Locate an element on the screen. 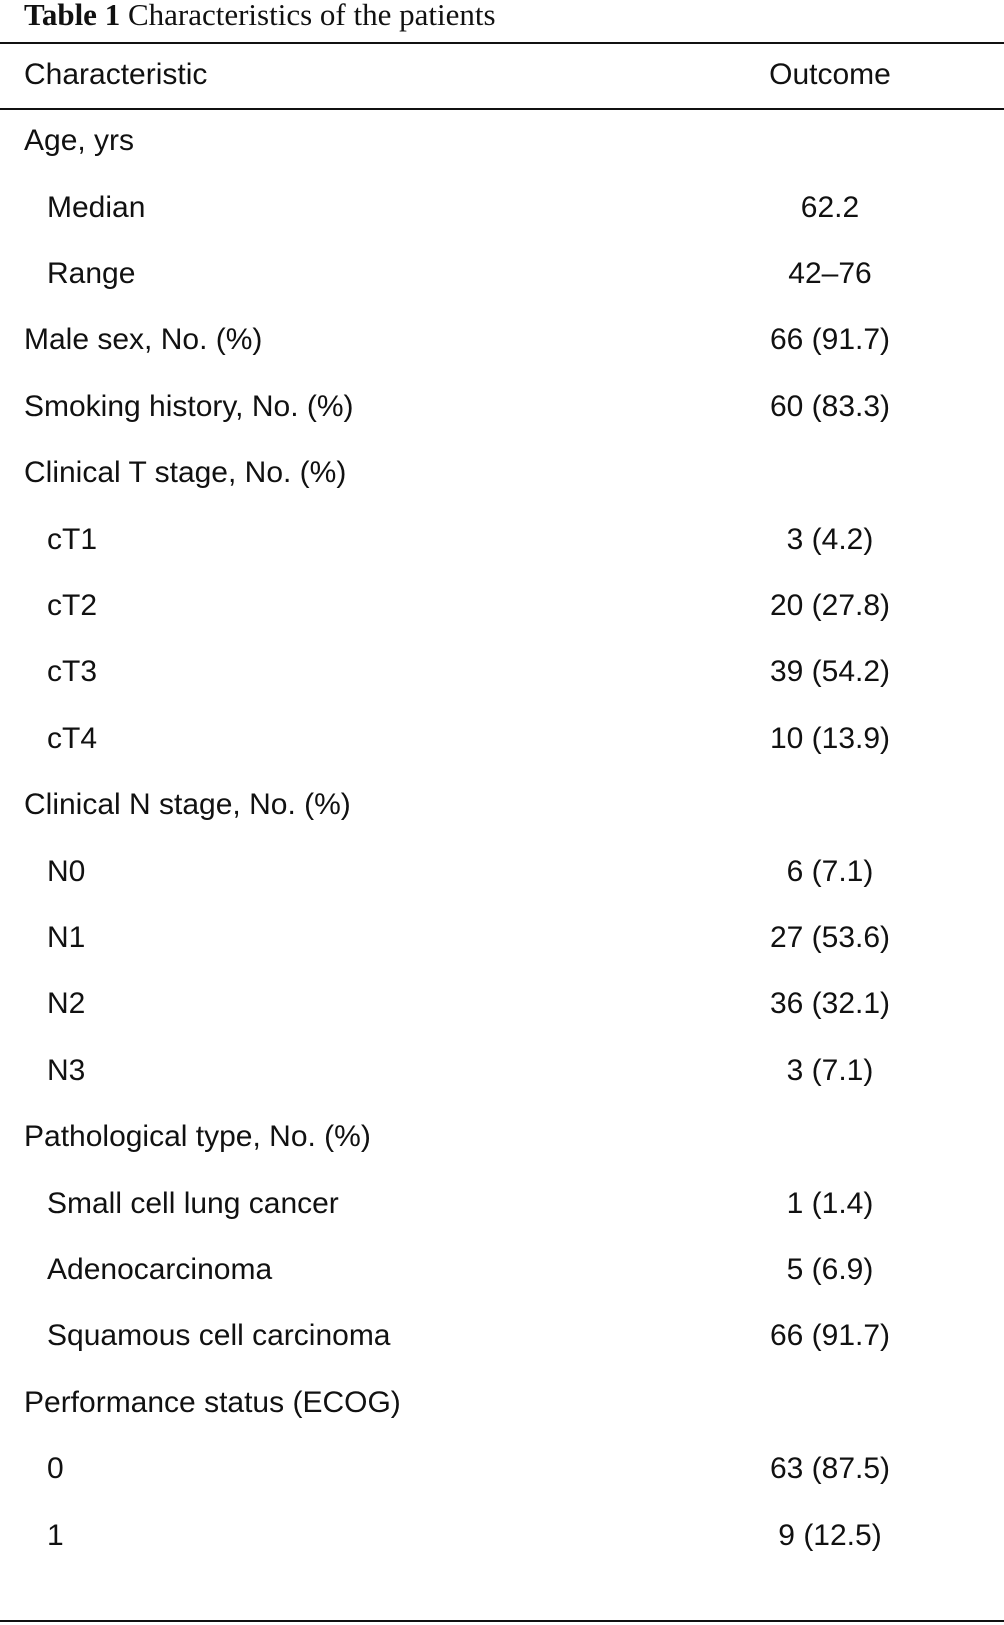 The width and height of the screenshot is (1004, 1625). row-value: 20 (27.8) is located at coordinates (830, 605).